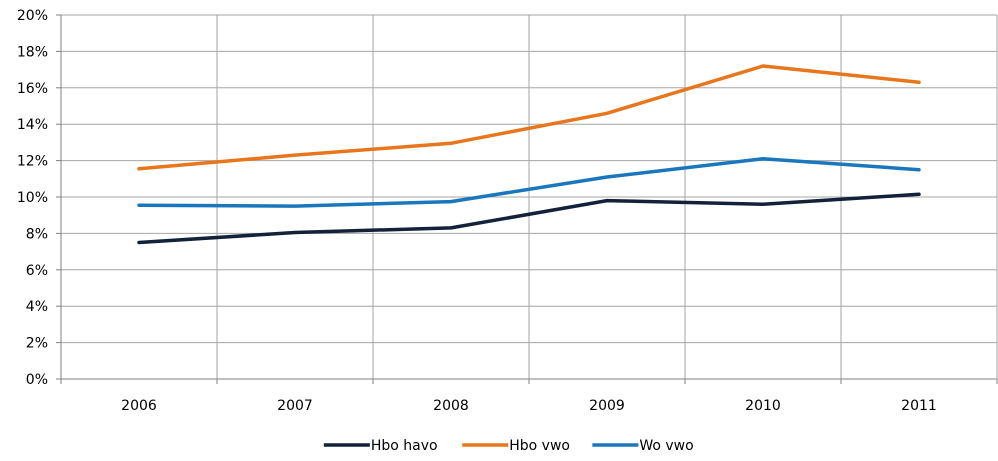 This screenshot has height=461, width=998. Describe the element at coordinates (37, 271) in the screenshot. I see `y-tick-label: 6%` at that location.